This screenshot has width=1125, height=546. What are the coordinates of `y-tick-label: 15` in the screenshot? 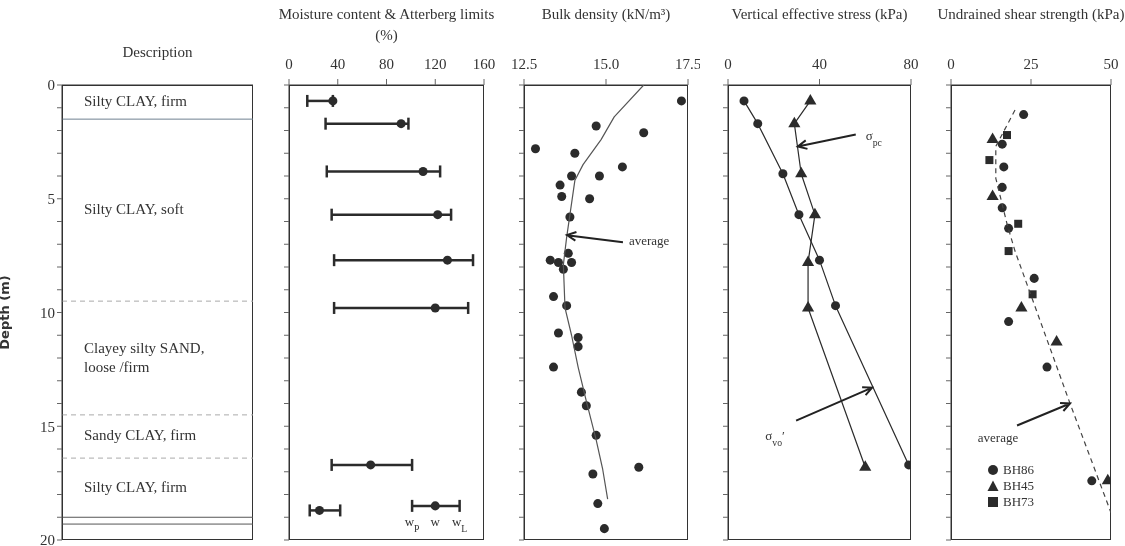 It's located at (47, 426).